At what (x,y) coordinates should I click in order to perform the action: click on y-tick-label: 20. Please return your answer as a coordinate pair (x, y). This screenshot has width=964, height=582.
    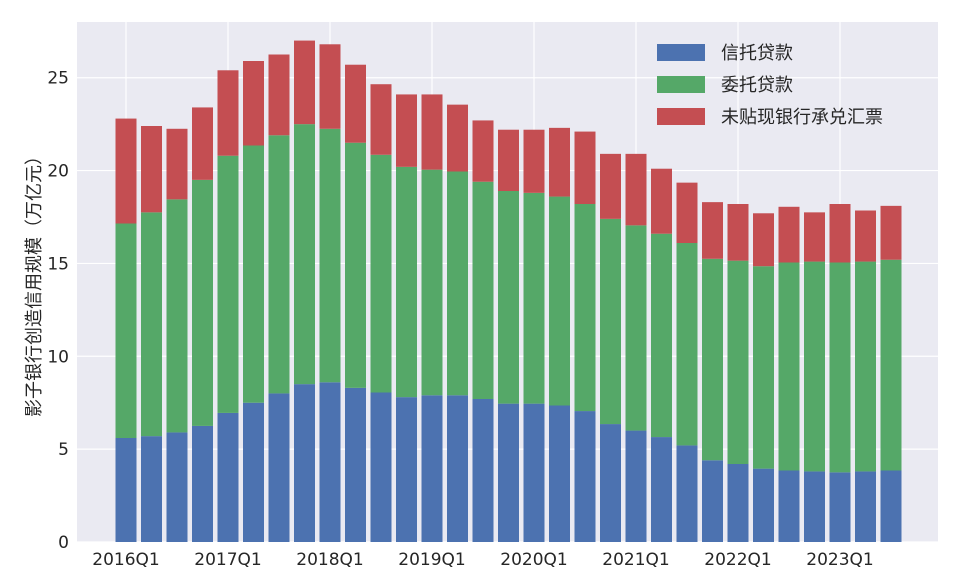
    Looking at the image, I should click on (58, 172).